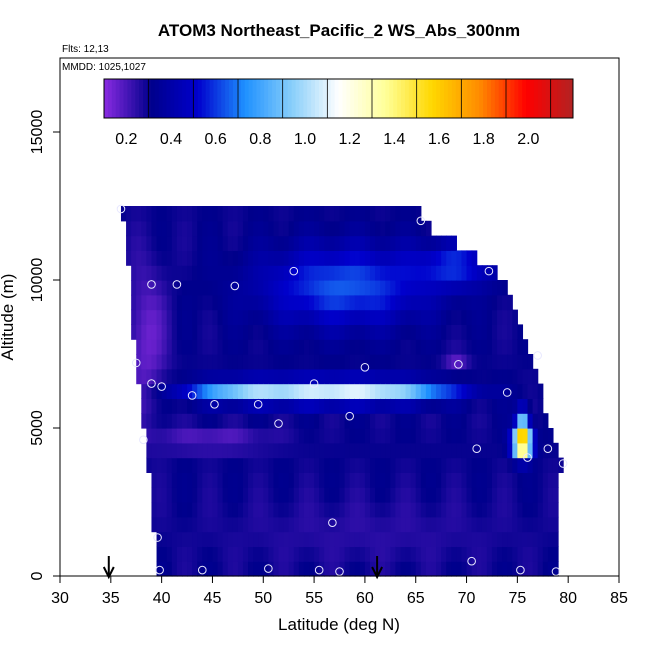 The width and height of the screenshot is (650, 650). Describe the element at coordinates (339, 624) in the screenshot. I see `x-axis-label: Latitude (deg N)` at that location.